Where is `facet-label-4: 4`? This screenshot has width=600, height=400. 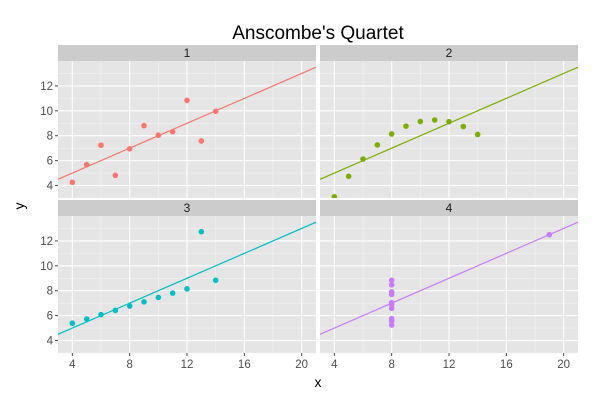 facet-label-4: 4 is located at coordinates (449, 208).